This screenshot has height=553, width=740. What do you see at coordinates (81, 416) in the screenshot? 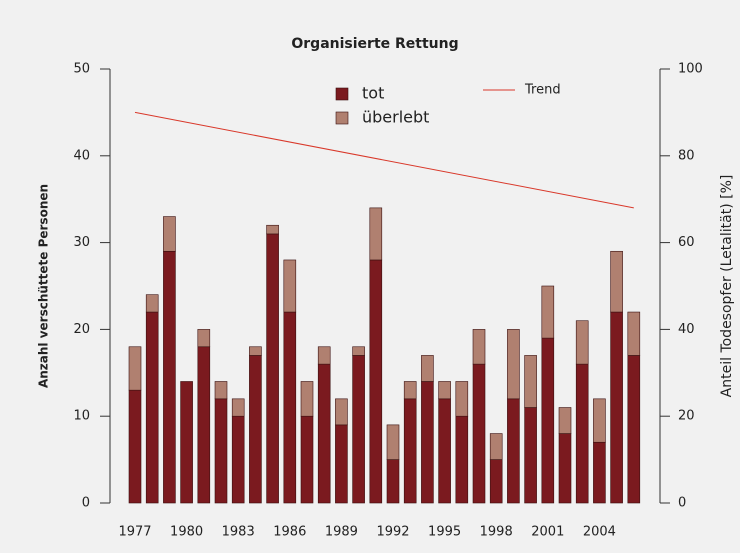
I see `y-tick-label: 10` at bounding box center [81, 416].